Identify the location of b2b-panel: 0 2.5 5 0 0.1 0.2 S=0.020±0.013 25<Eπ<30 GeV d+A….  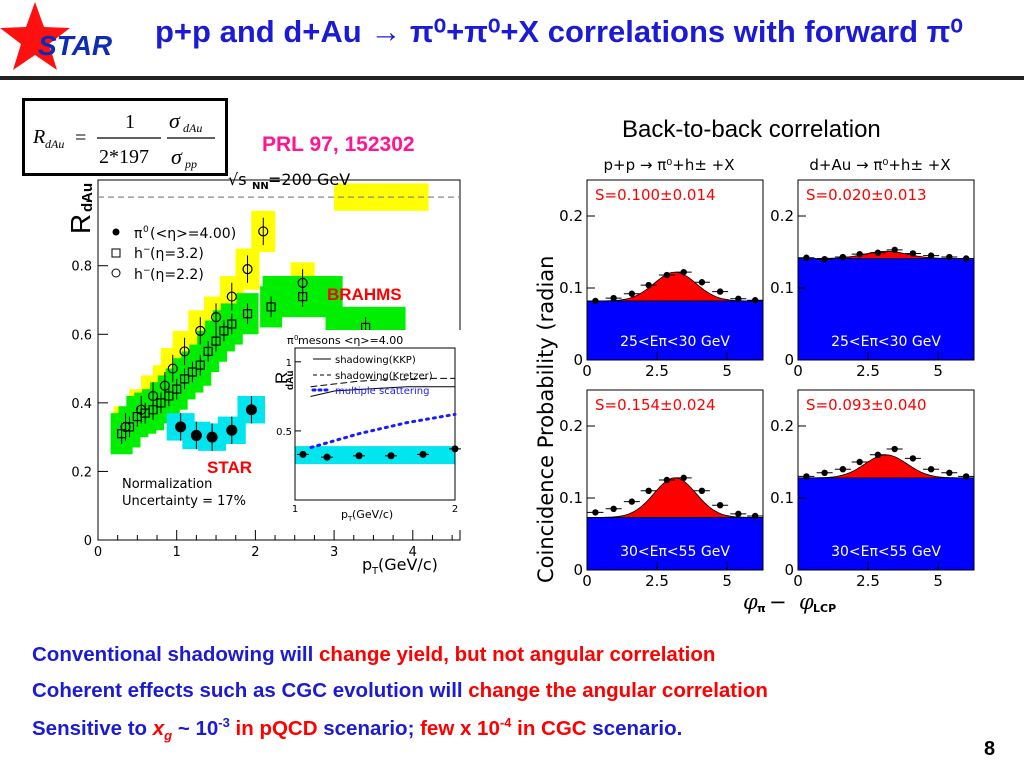
(872, 268).